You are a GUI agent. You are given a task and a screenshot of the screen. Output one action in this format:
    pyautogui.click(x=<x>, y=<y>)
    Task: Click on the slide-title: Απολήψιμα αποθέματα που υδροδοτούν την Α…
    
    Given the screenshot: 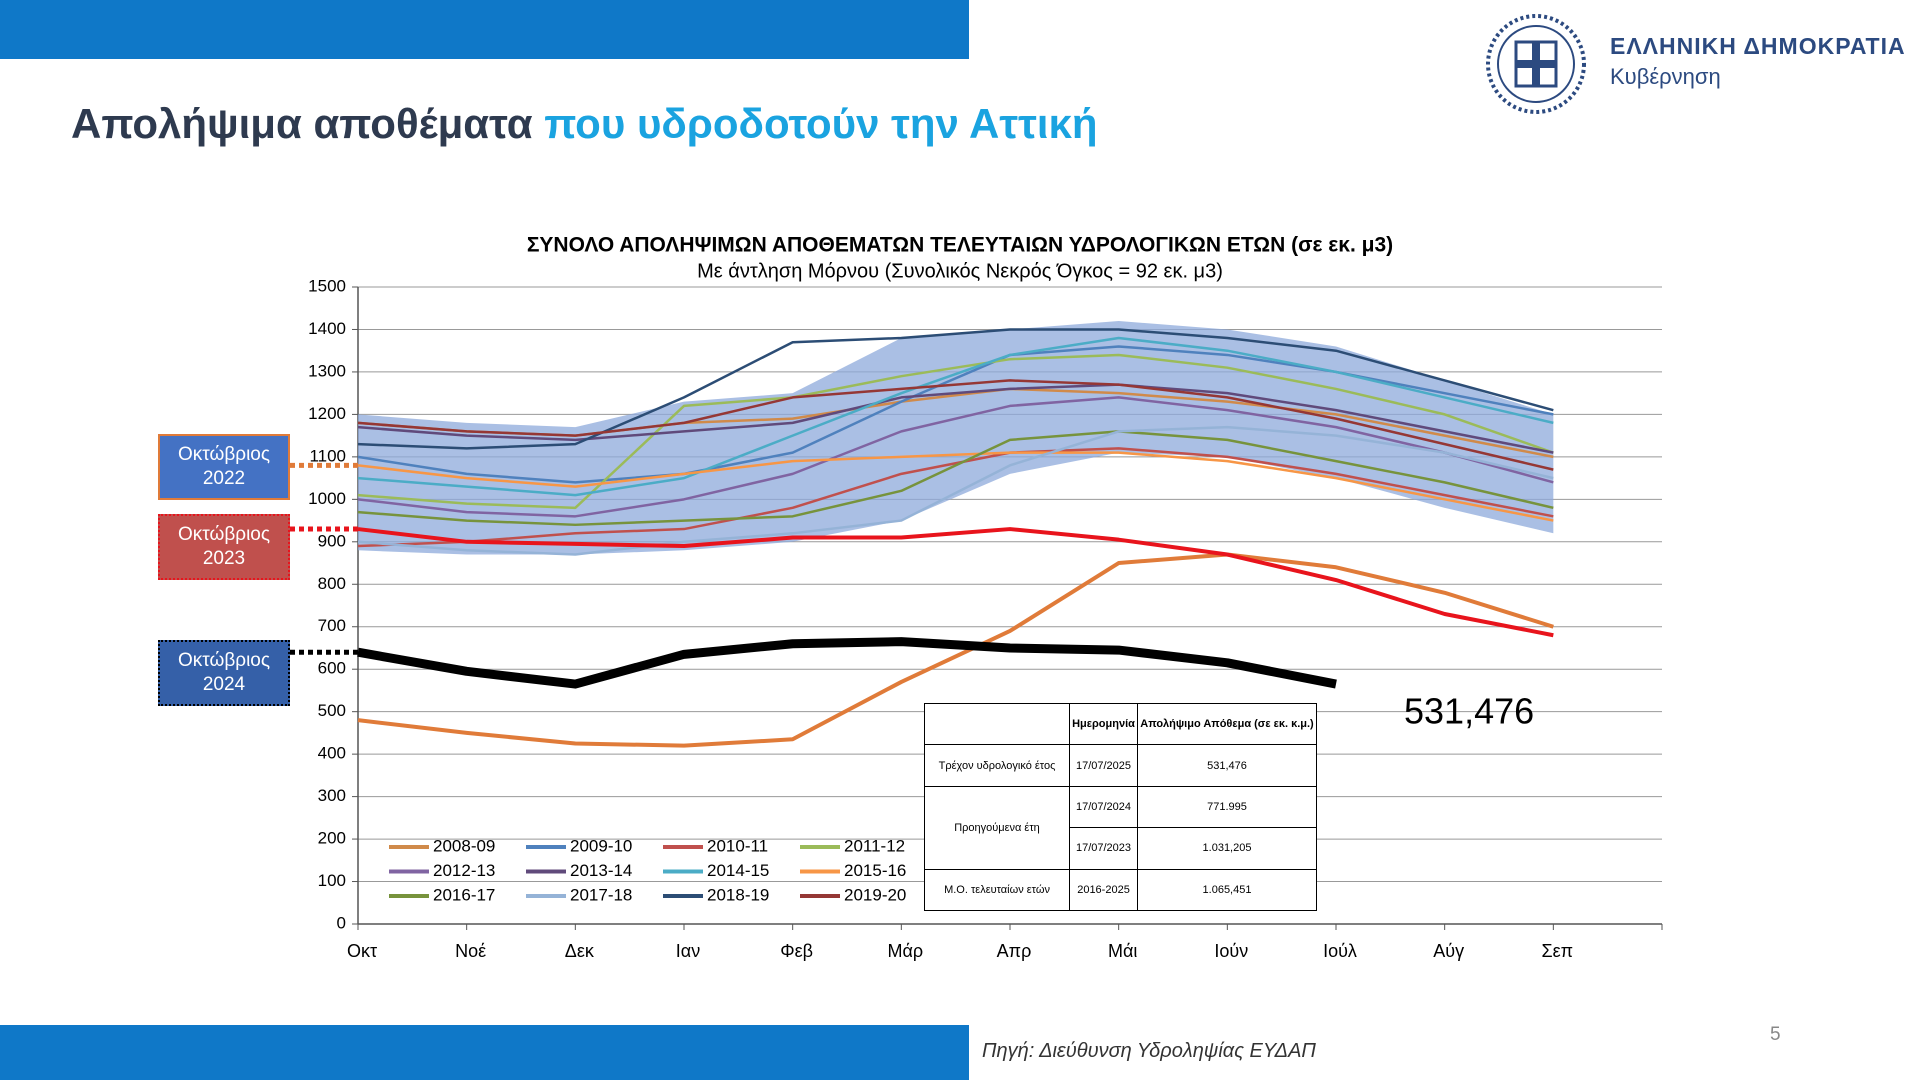 What is the action you would take?
    pyautogui.click(x=584, y=124)
    